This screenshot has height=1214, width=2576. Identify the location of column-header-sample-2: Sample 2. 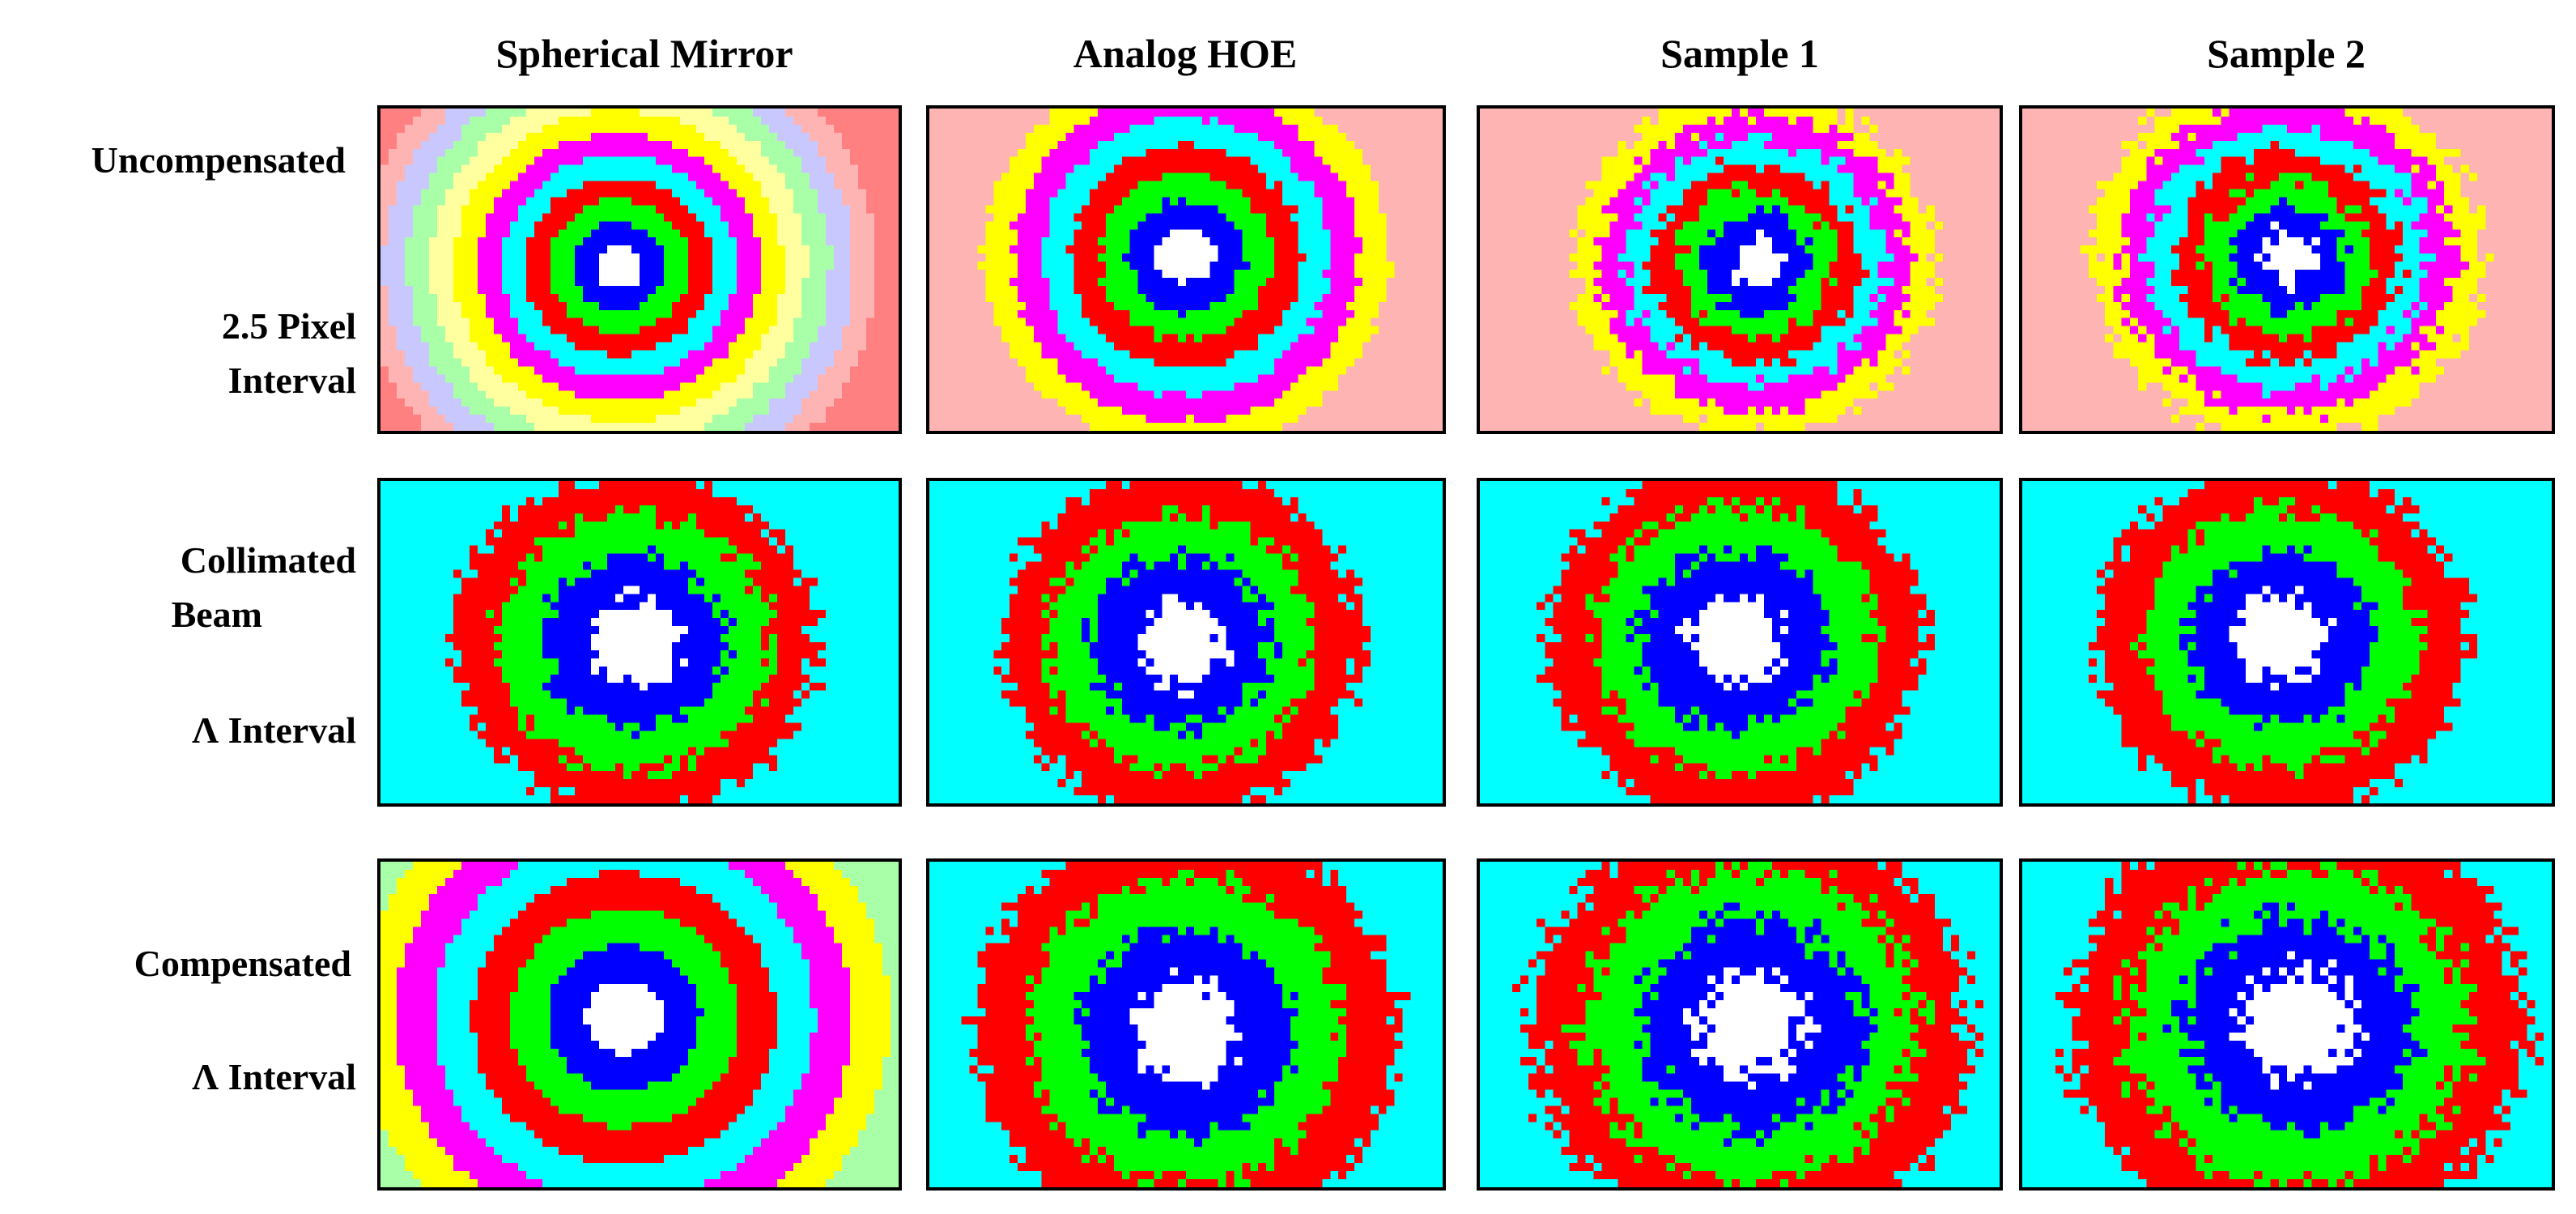
(2286, 54).